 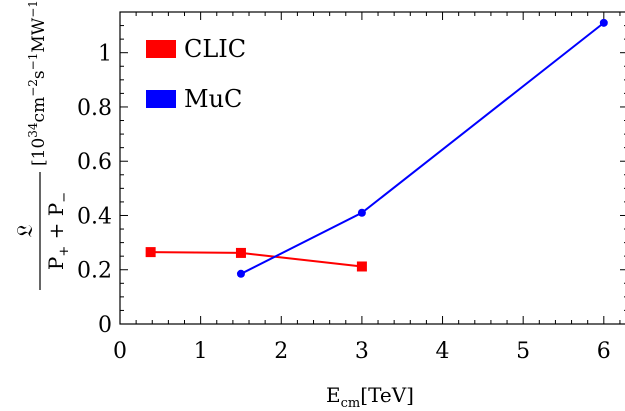 I want to click on x-tick-label: 6, so click(x=604, y=351).